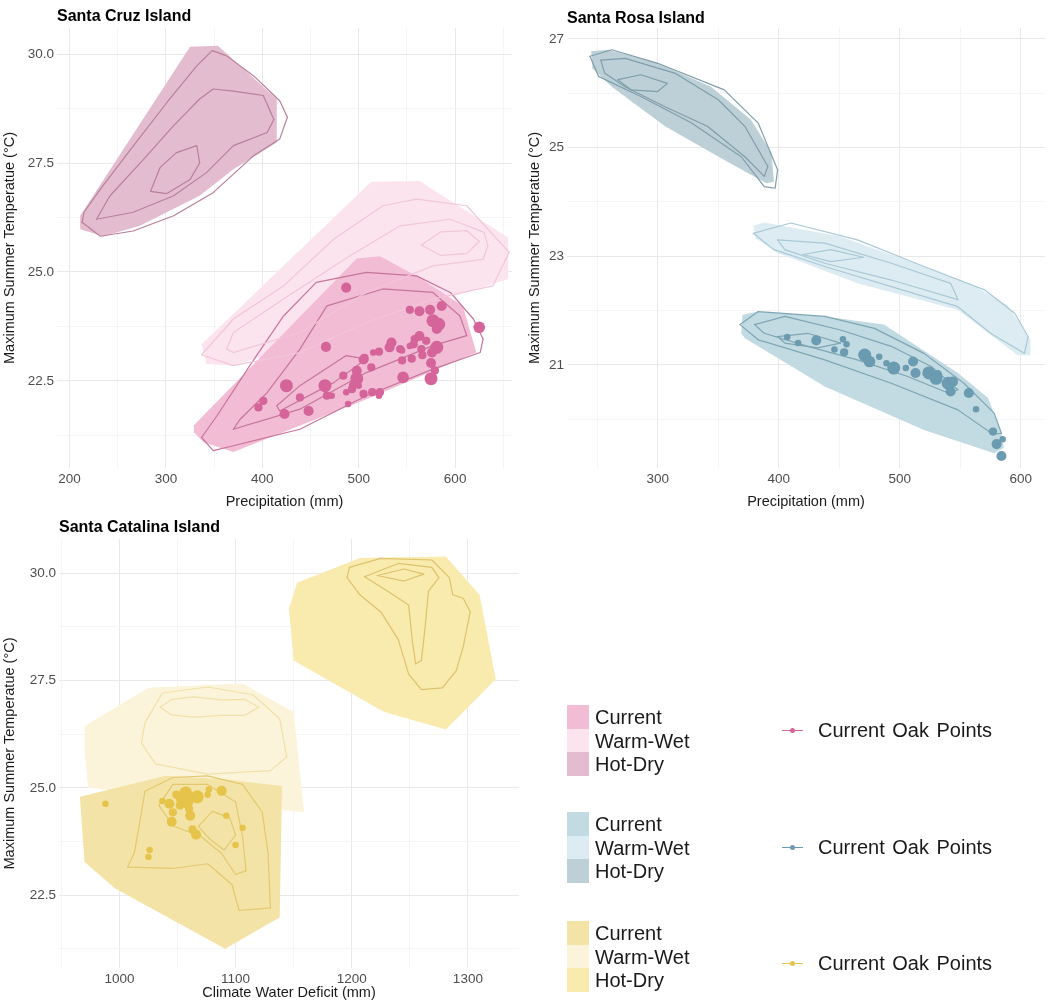 The height and width of the screenshot is (1003, 1055). I want to click on y-tick-label: 27, so click(556, 38).